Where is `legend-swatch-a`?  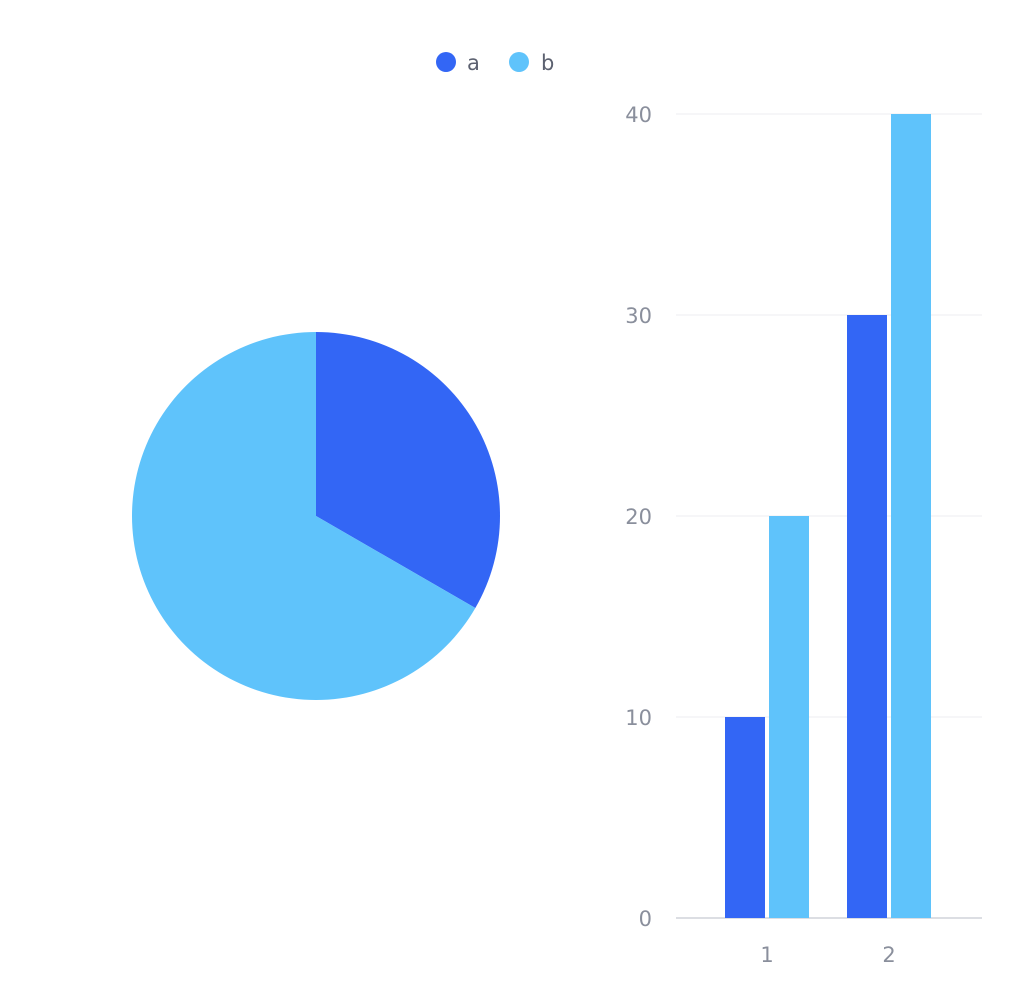 legend-swatch-a is located at coordinates (446, 62).